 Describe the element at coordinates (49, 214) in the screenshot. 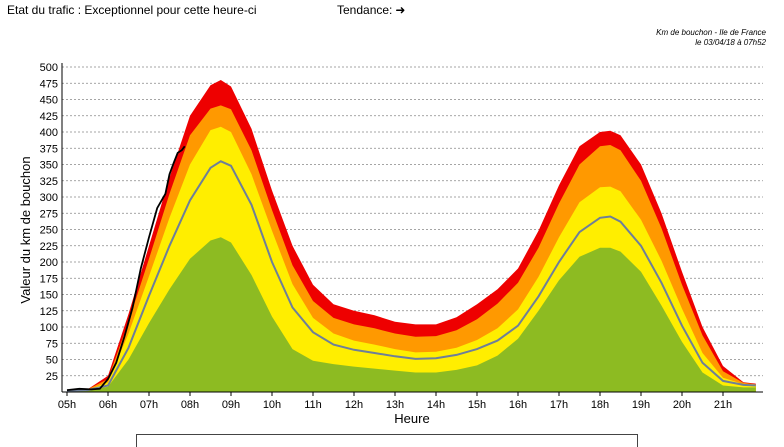

I see `y-tick-label: 275` at that location.